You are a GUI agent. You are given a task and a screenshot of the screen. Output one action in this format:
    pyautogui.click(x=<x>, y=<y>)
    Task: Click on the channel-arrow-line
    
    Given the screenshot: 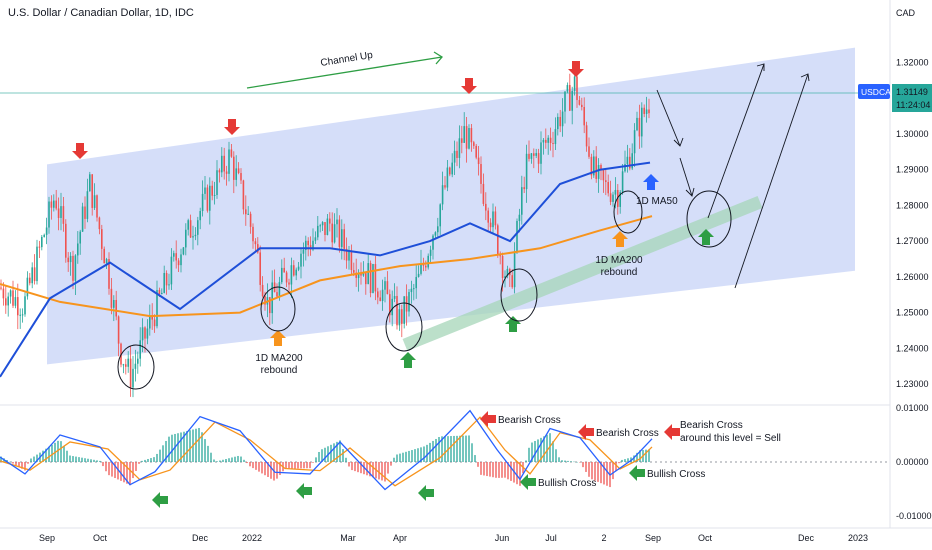 What is the action you would take?
    pyautogui.click(x=344, y=72)
    